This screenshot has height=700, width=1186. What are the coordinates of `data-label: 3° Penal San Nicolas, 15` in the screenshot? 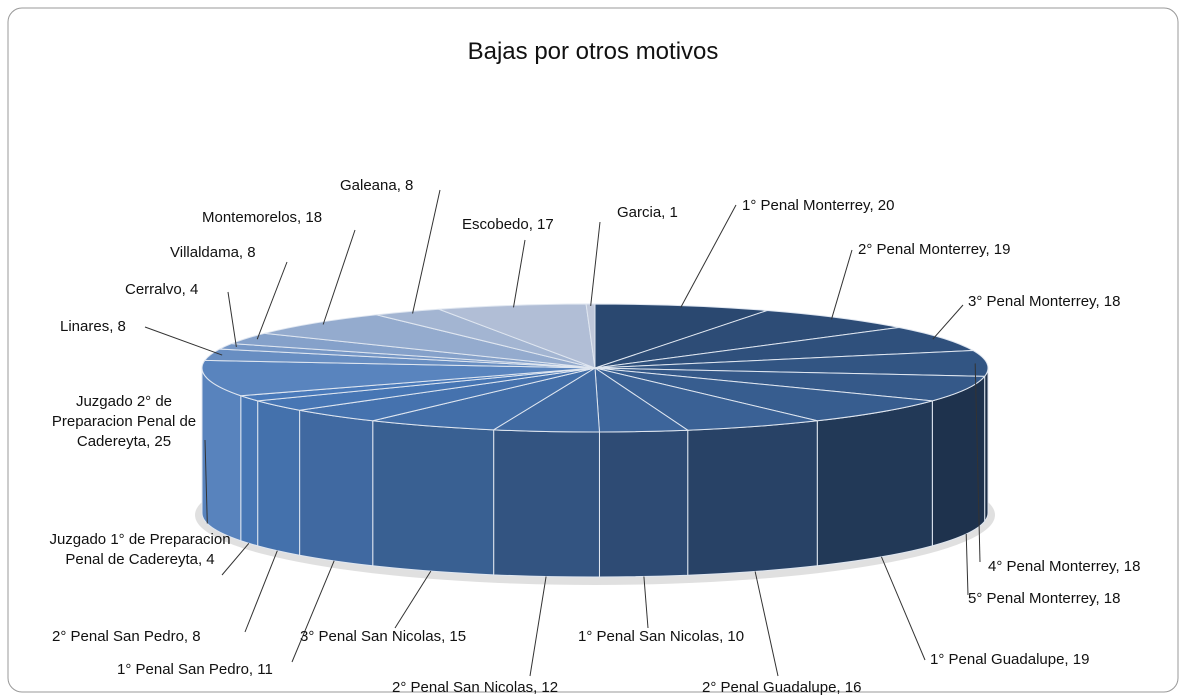 It's located at (383, 636).